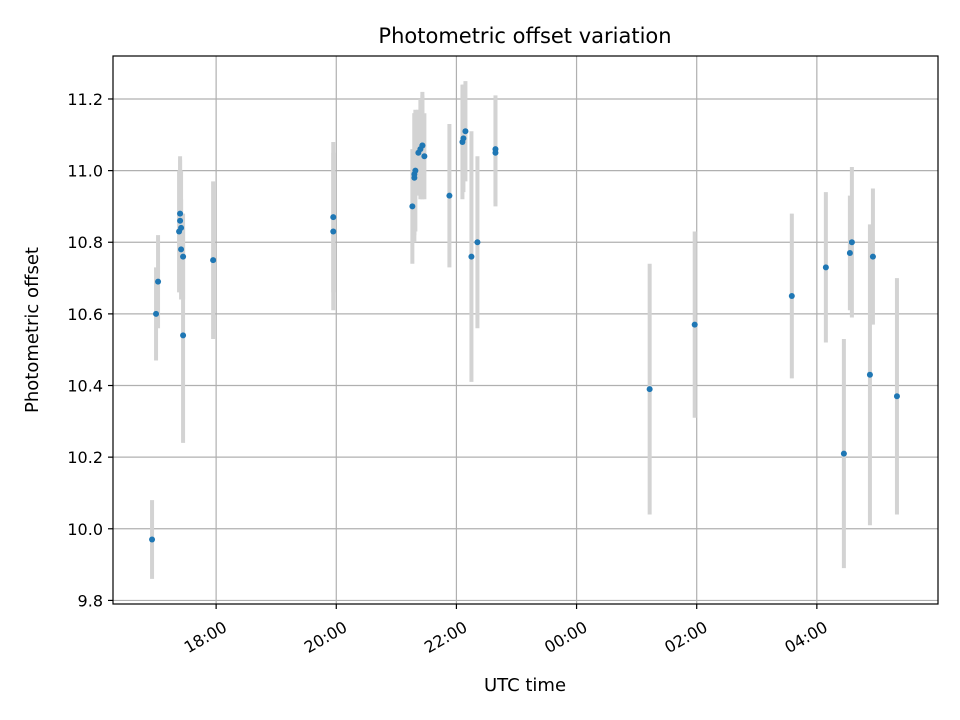  I want to click on x-axis-label: UTC time, so click(525, 685).